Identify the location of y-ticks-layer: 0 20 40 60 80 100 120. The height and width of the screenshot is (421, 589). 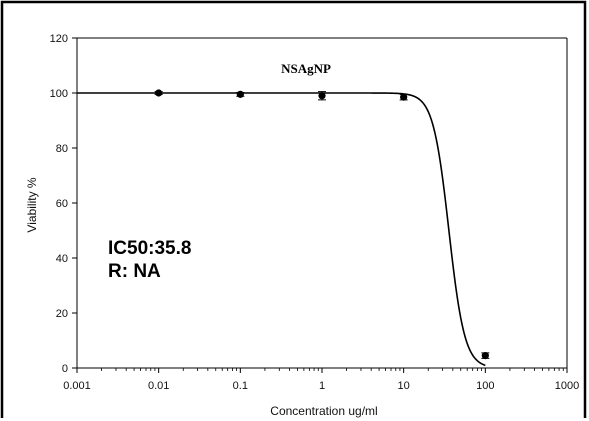
(63, 204).